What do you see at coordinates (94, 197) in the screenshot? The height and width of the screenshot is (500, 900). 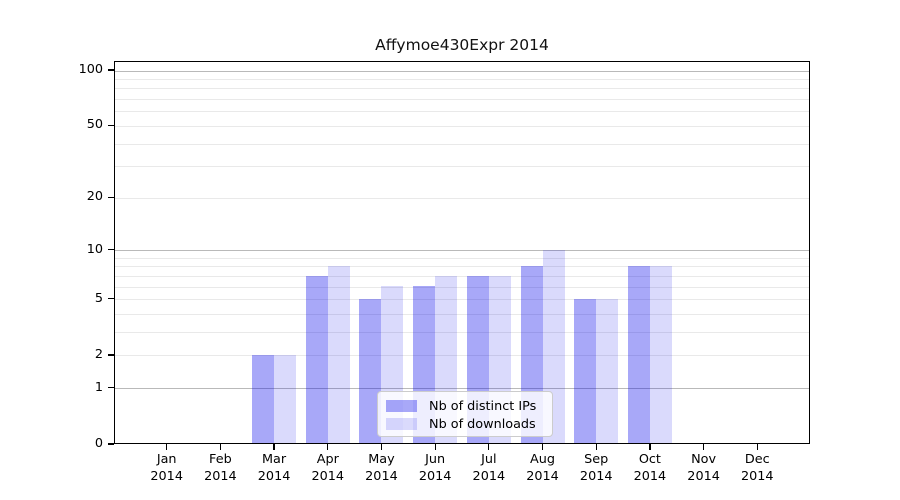 I see `y-axis-label: 20` at bounding box center [94, 197].